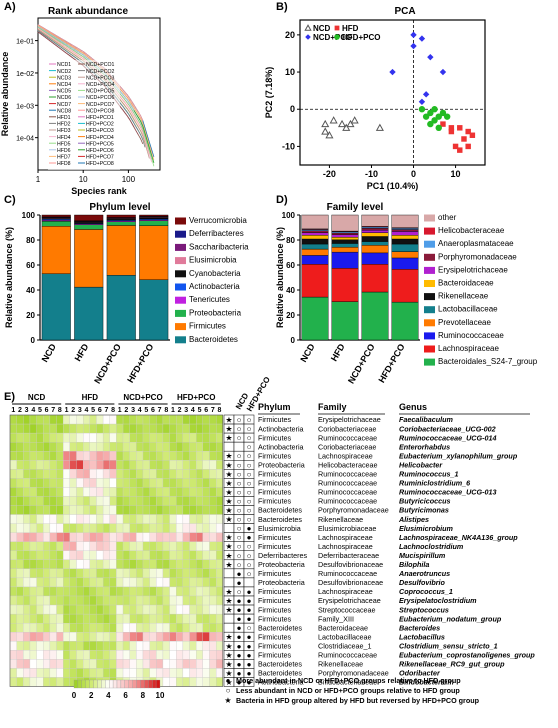 This screenshot has width=558, height=728. What do you see at coordinates (353, 510) in the screenshot?
I see `taxon-family: Porphyromonadaceae` at bounding box center [353, 510].